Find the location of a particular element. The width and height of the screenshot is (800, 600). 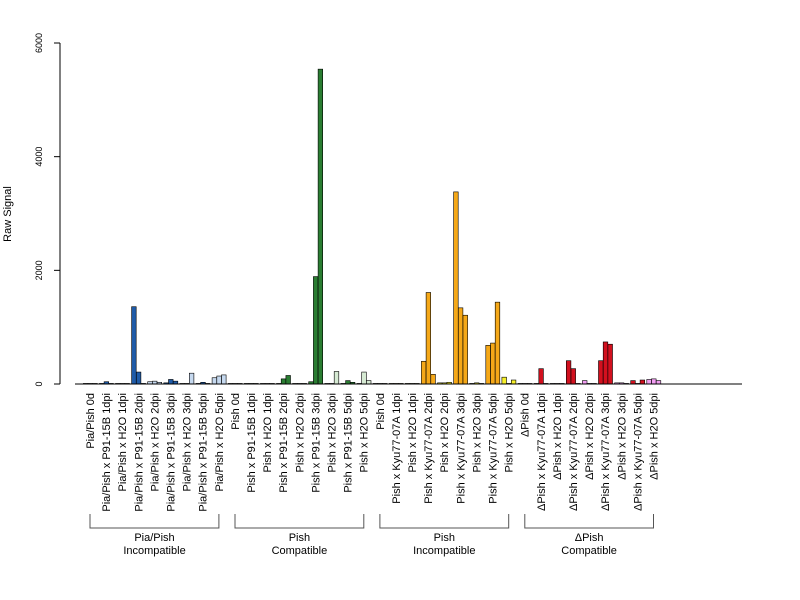

x-tick-label: ΔPish x H2O 3dpi is located at coordinates (622, 436).